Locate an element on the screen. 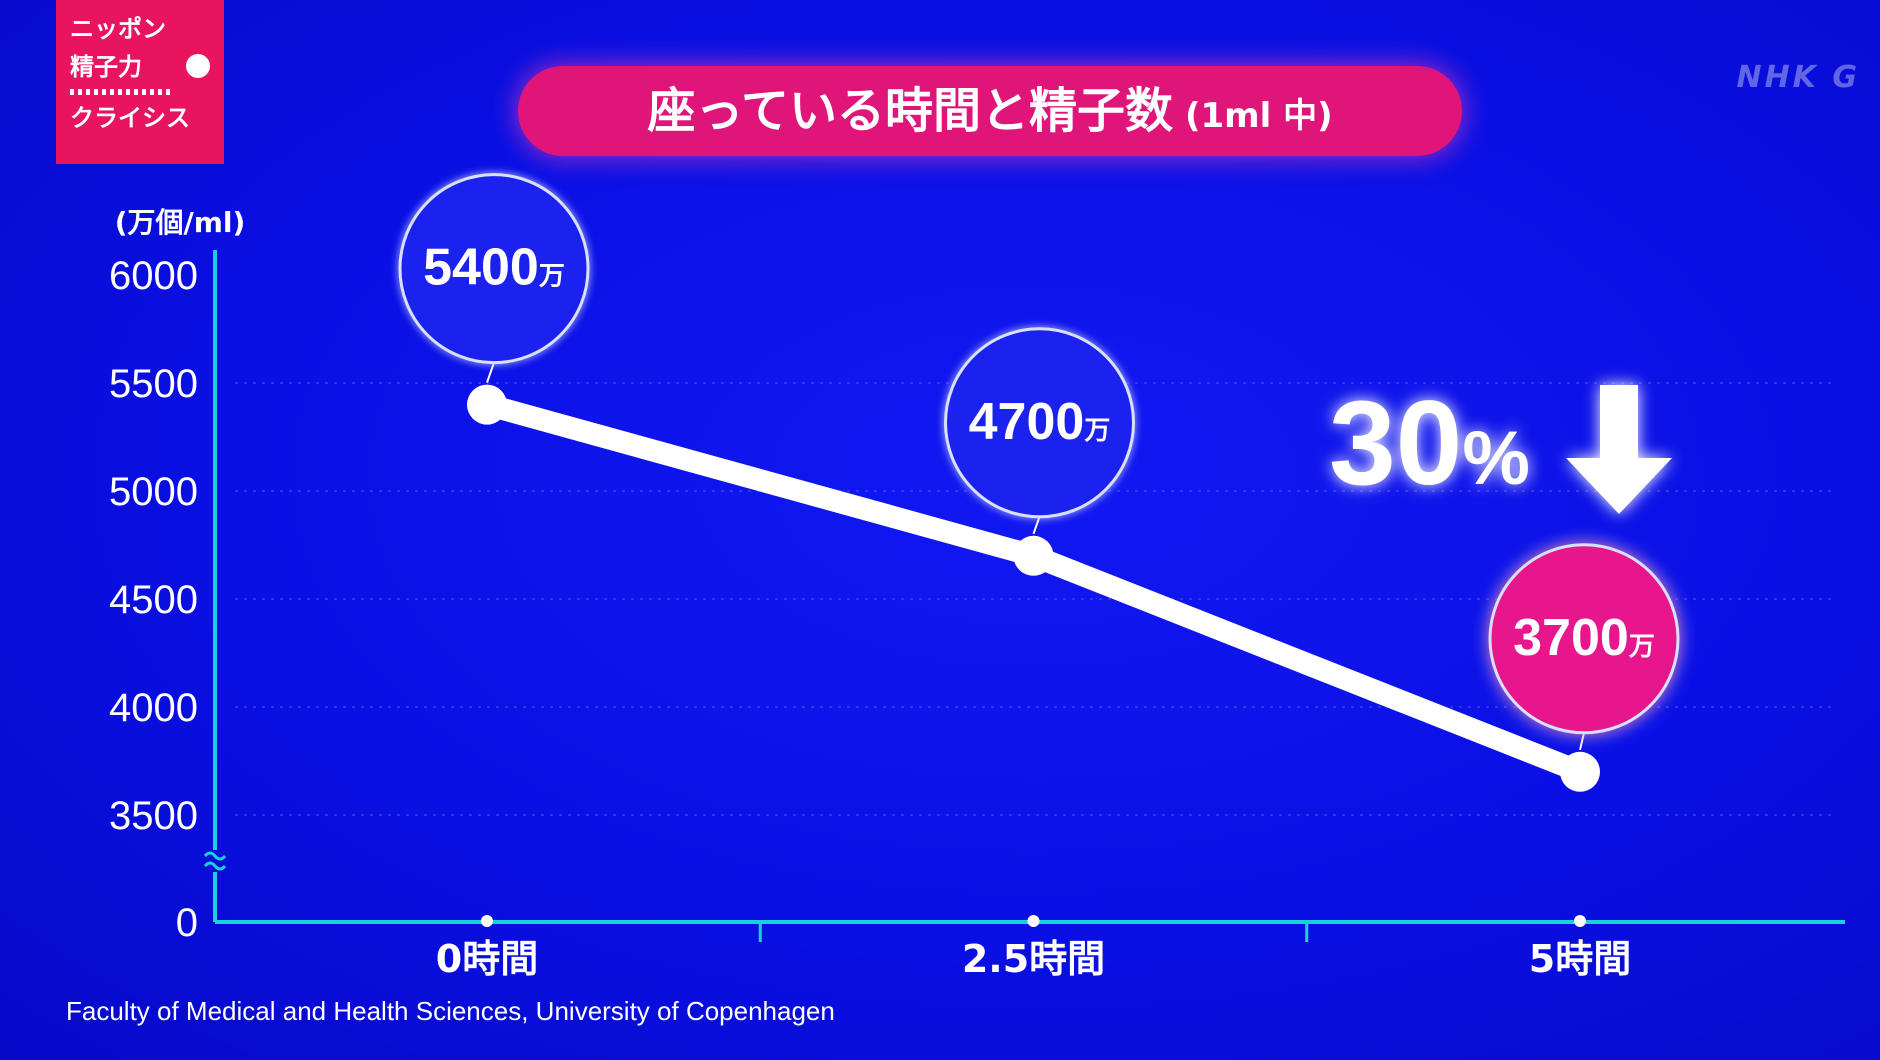 The width and height of the screenshot is (1880, 1060). x-tick-label: 2.5時間 is located at coordinates (1033, 959).